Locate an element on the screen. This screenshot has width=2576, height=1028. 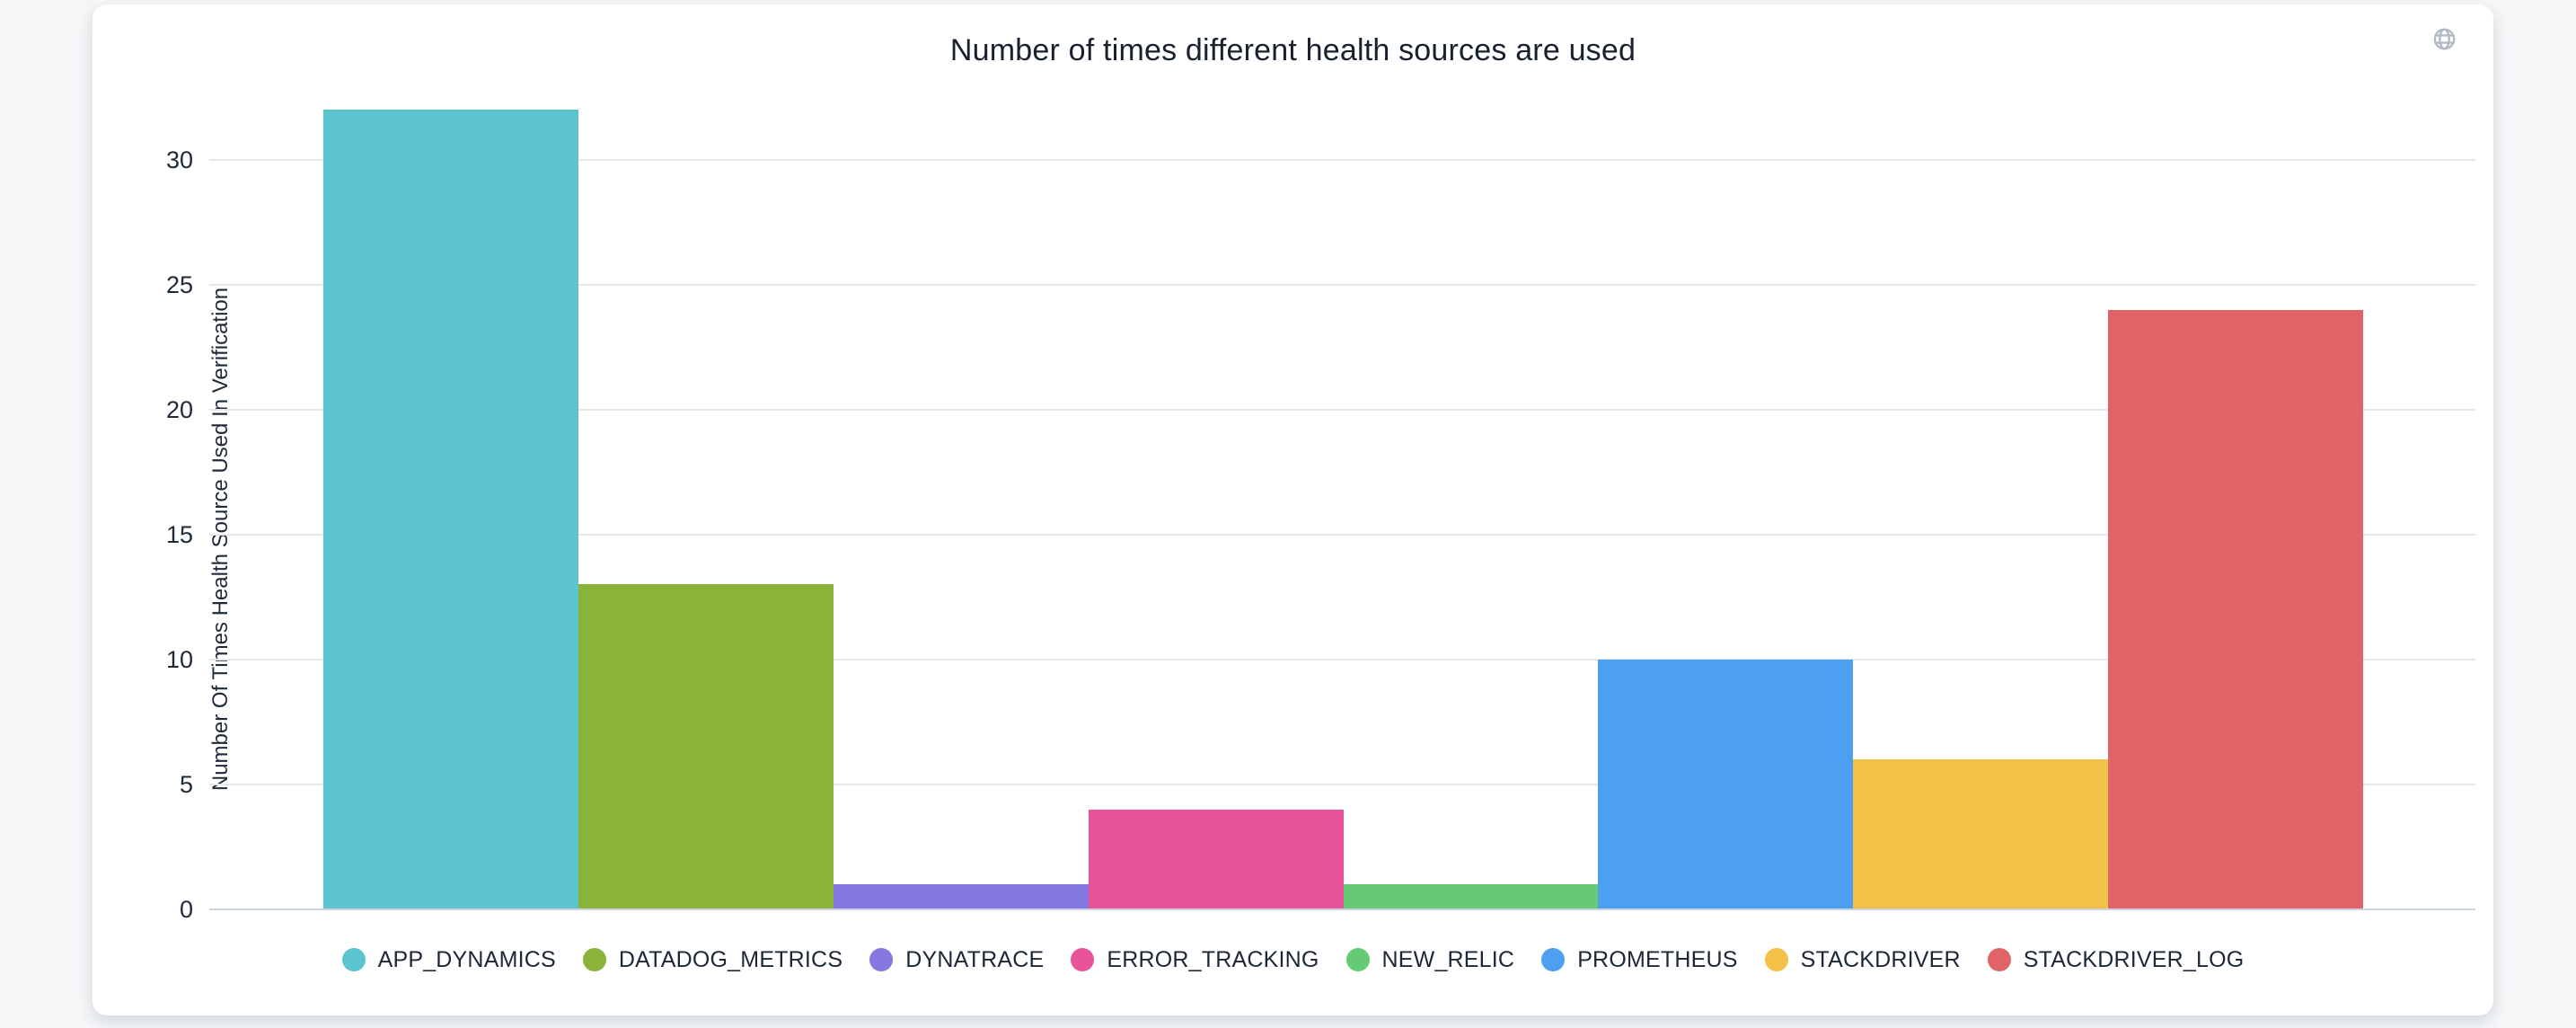
bar-prometheus is located at coordinates (1726, 784).